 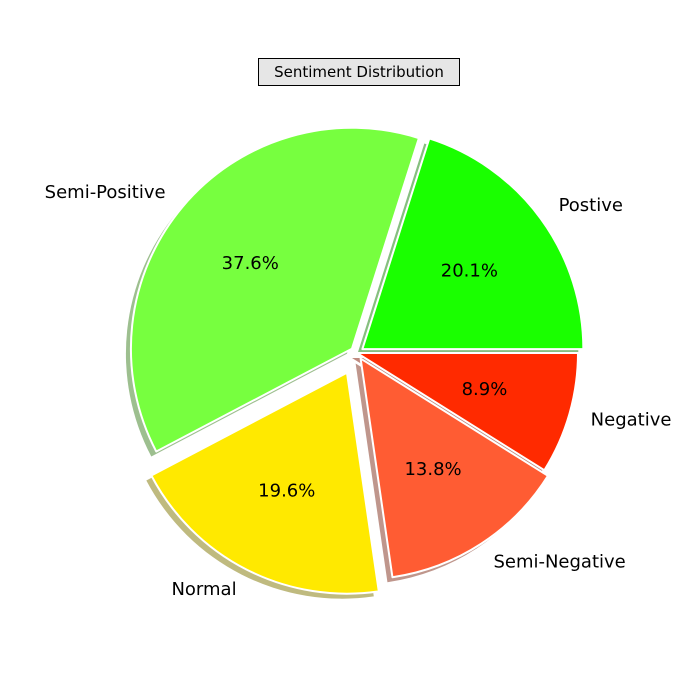 I want to click on category-label-postive: Postive, so click(x=591, y=205).